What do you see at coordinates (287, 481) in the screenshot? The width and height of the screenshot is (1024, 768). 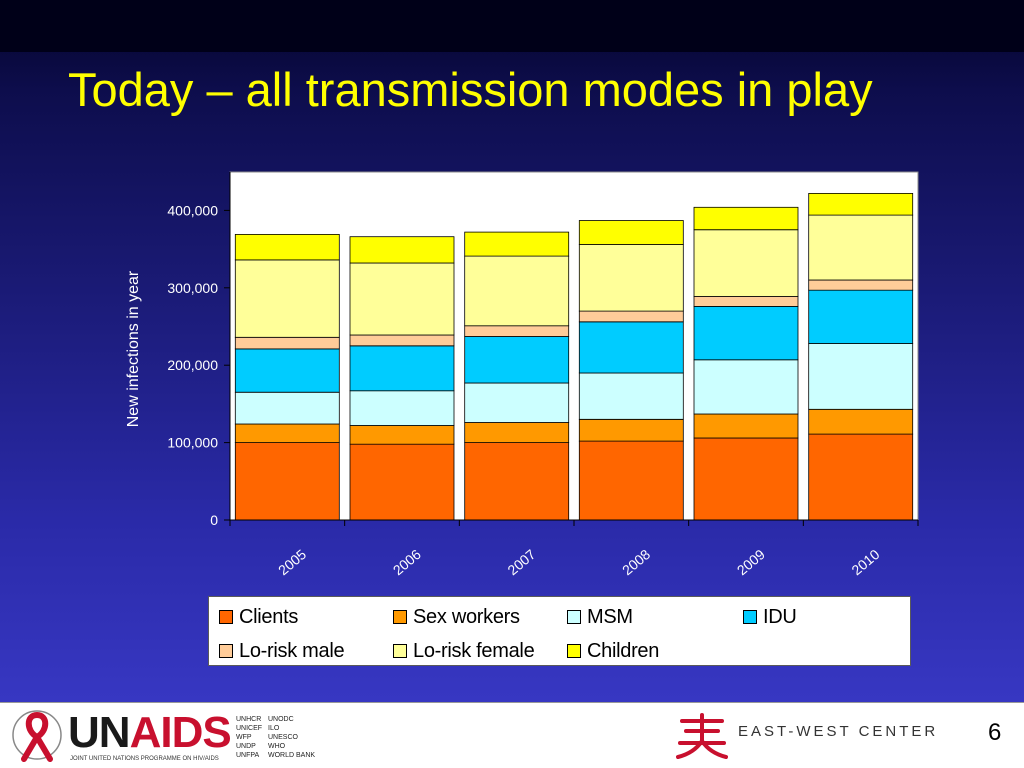 I see `bar-segment-clients-2005` at bounding box center [287, 481].